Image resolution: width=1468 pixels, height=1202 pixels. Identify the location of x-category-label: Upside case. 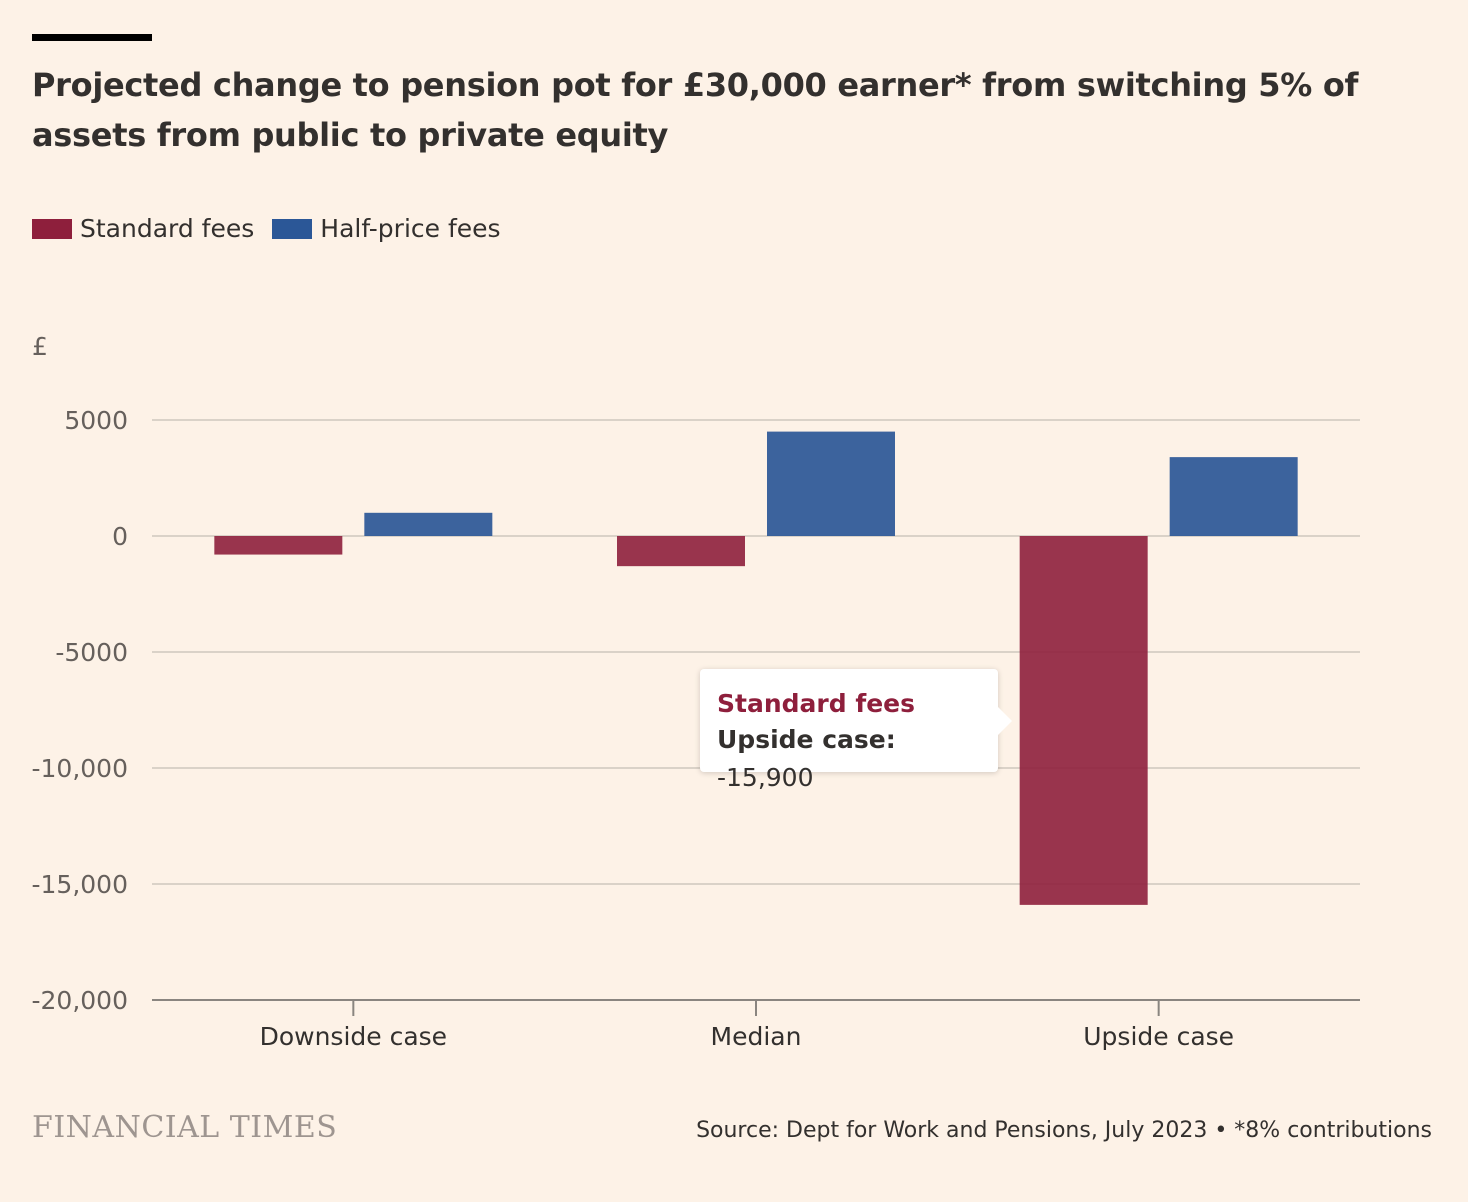
(1158, 1036).